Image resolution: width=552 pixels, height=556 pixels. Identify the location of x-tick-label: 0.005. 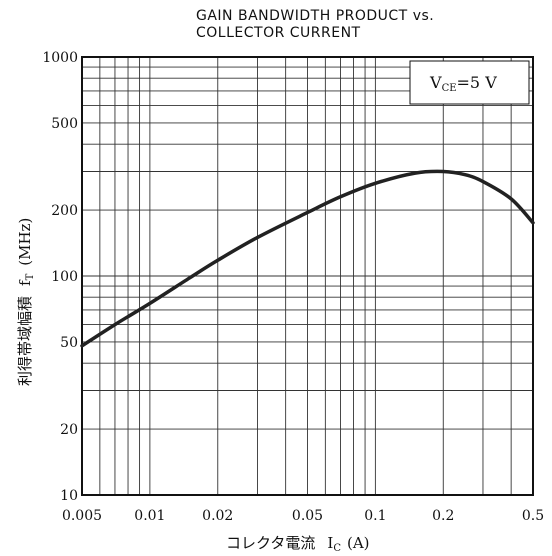
(82, 516).